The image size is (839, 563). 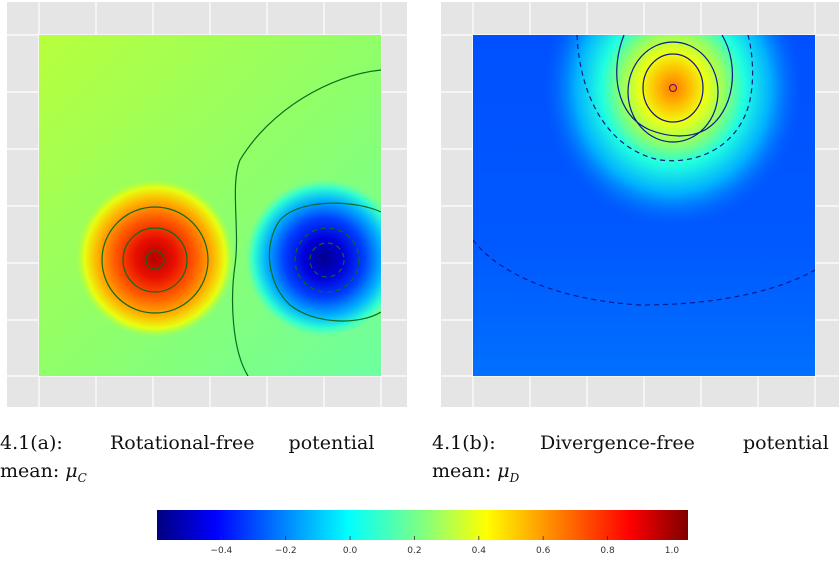 I want to click on colorbar: −0.4 −0.2 0.0 0.2 0.4 0.6 0.8 1.0, so click(x=422, y=533).